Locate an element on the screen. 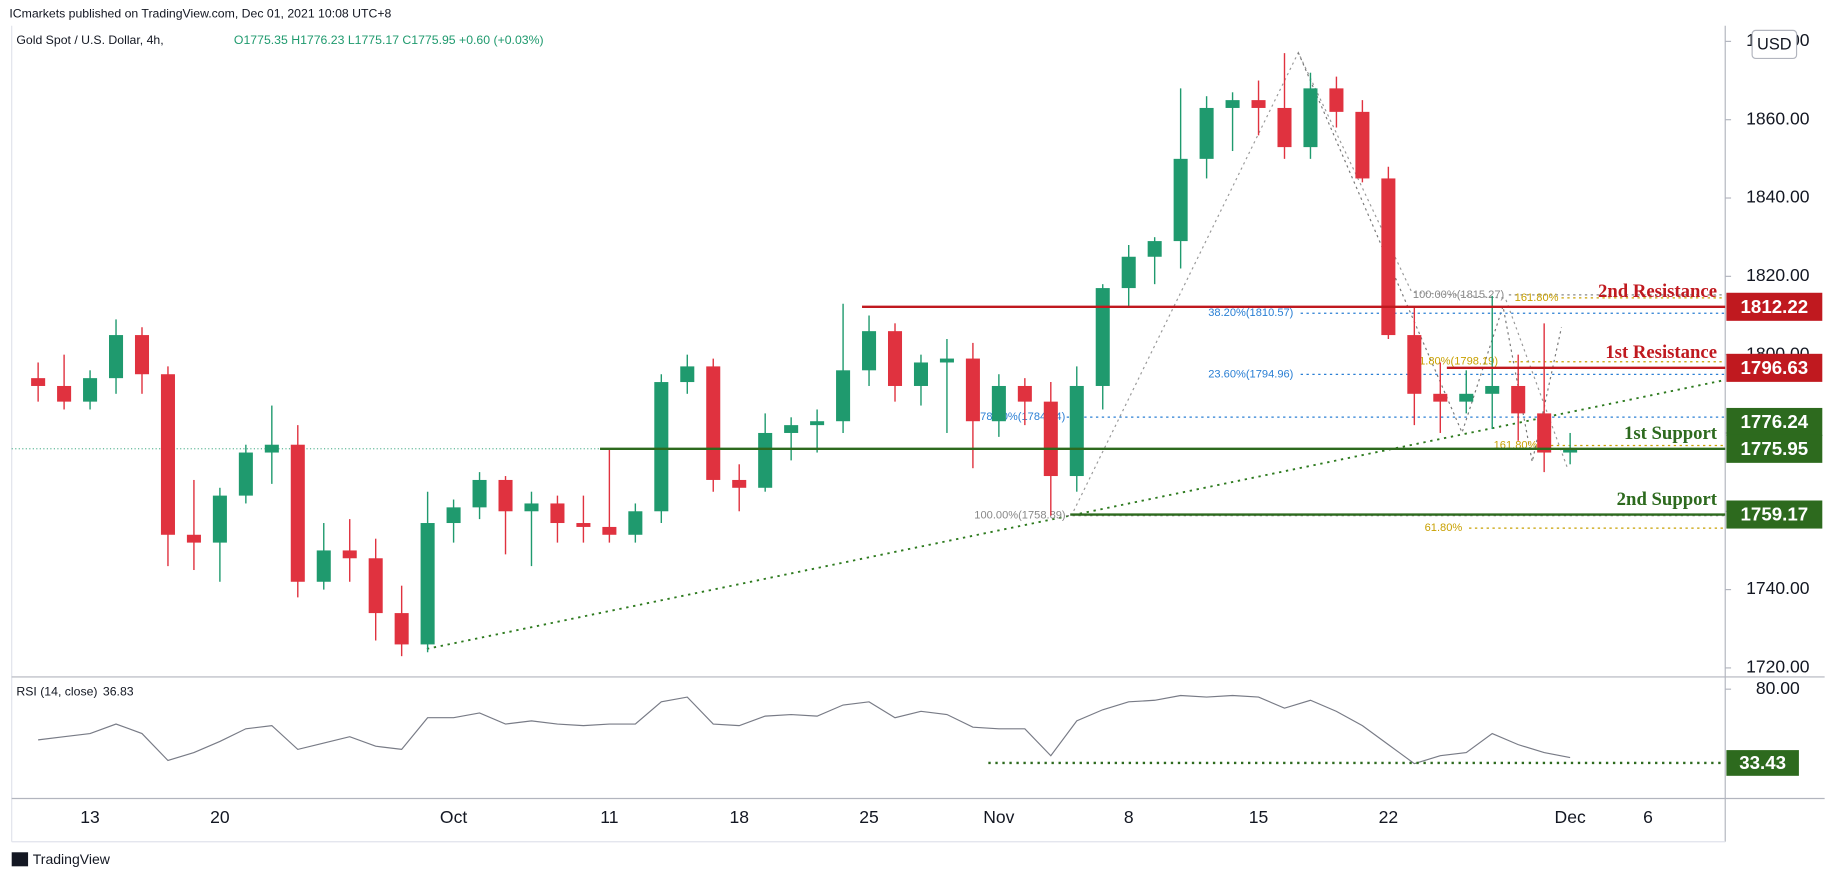 The height and width of the screenshot is (878, 1834). price-tag-label: 1759.17 is located at coordinates (1775, 514).